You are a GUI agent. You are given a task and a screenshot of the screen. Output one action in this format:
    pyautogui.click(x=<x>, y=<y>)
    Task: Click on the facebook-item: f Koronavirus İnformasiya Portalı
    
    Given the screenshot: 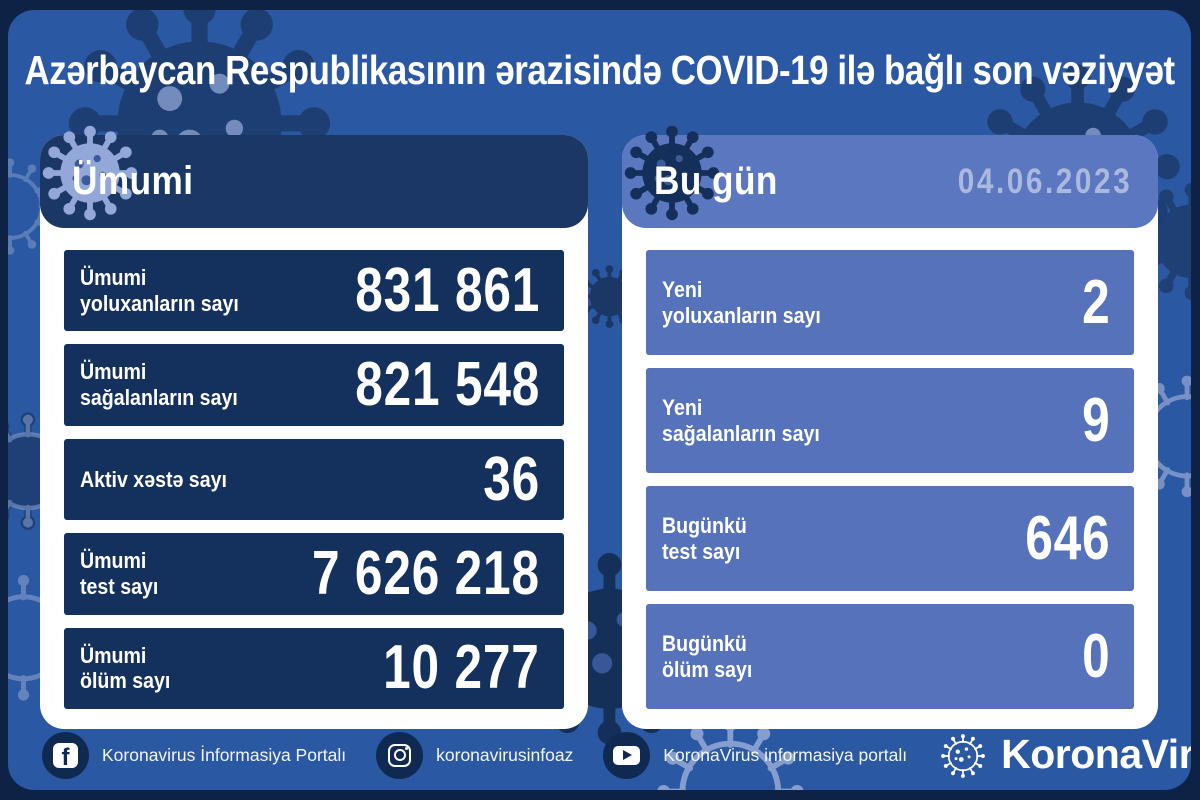 What is the action you would take?
    pyautogui.click(x=194, y=755)
    